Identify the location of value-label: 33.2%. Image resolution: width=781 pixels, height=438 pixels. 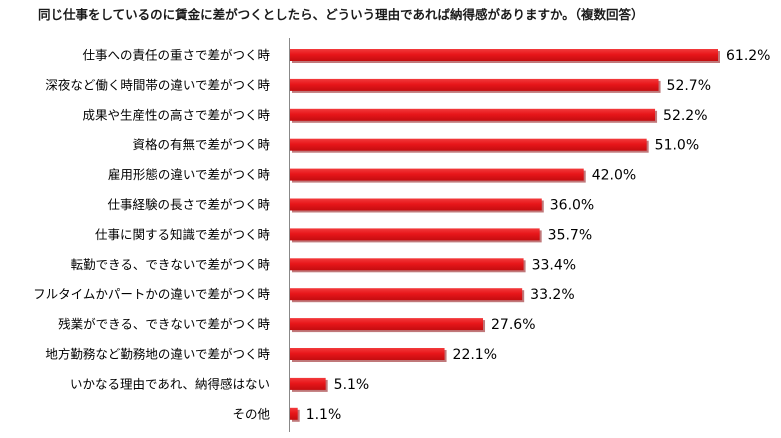
(552, 295).